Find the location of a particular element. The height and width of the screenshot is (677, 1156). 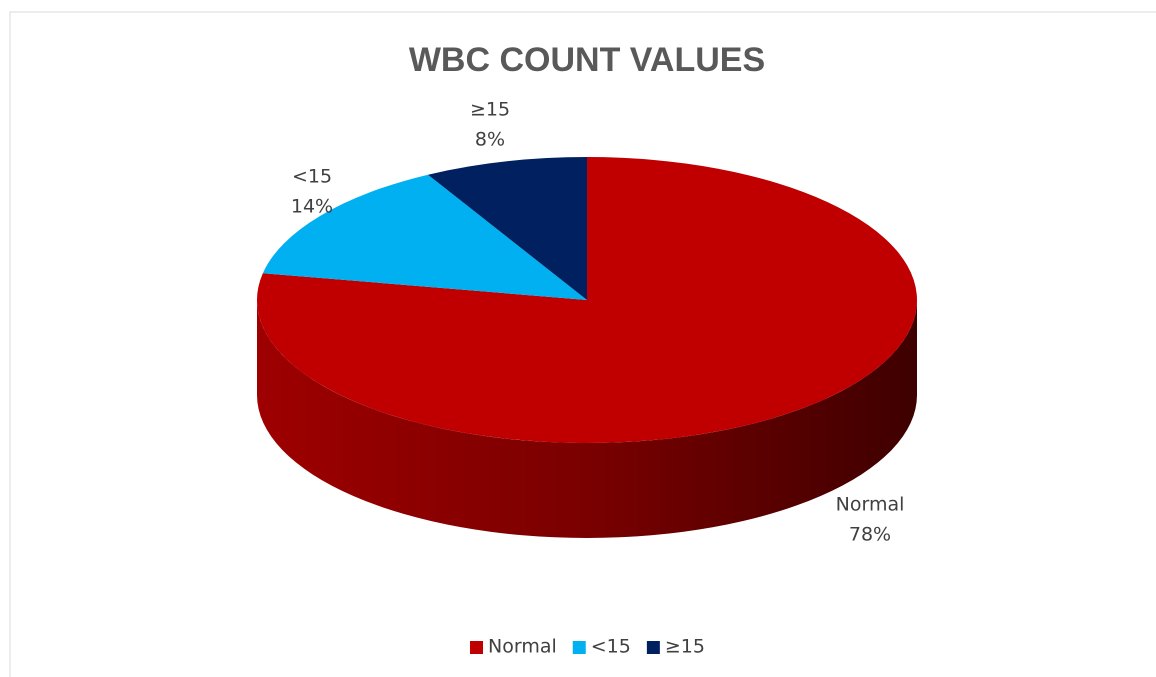

legend-label: <15 is located at coordinates (611, 647).